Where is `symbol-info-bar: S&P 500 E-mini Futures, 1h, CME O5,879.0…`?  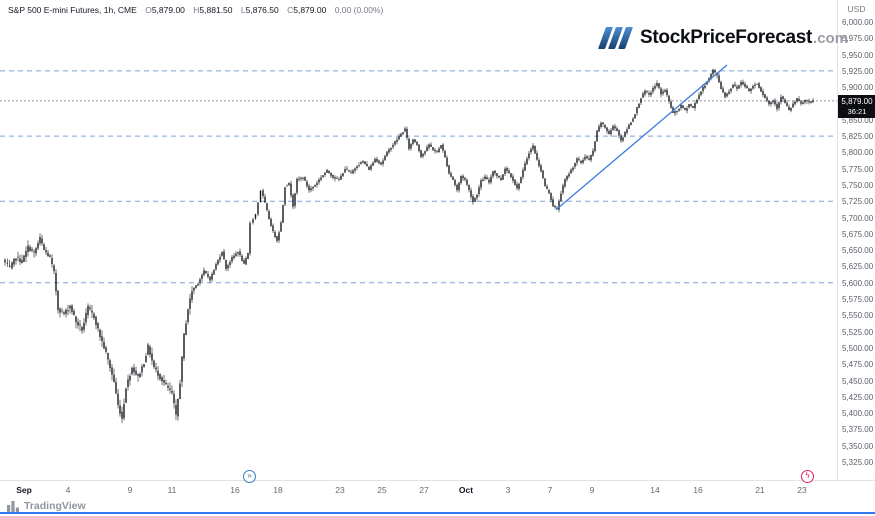
symbol-info-bar: S&P 500 E-mini Futures, 1h, CME O5,879.0… is located at coordinates (195, 10).